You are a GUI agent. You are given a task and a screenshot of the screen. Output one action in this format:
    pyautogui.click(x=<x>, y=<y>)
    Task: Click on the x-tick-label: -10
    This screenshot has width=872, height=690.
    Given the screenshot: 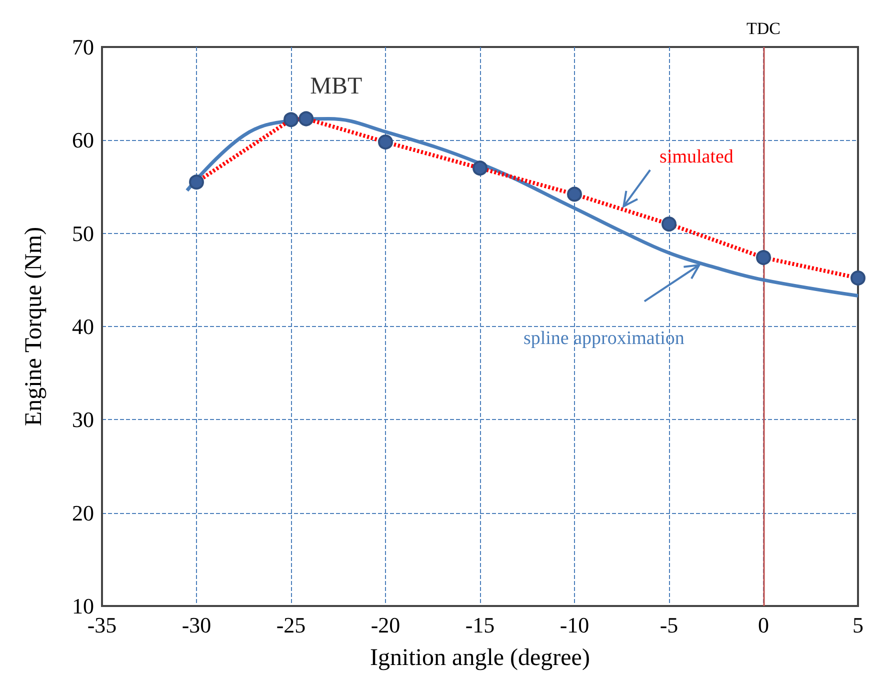 What is the action you would take?
    pyautogui.click(x=575, y=625)
    